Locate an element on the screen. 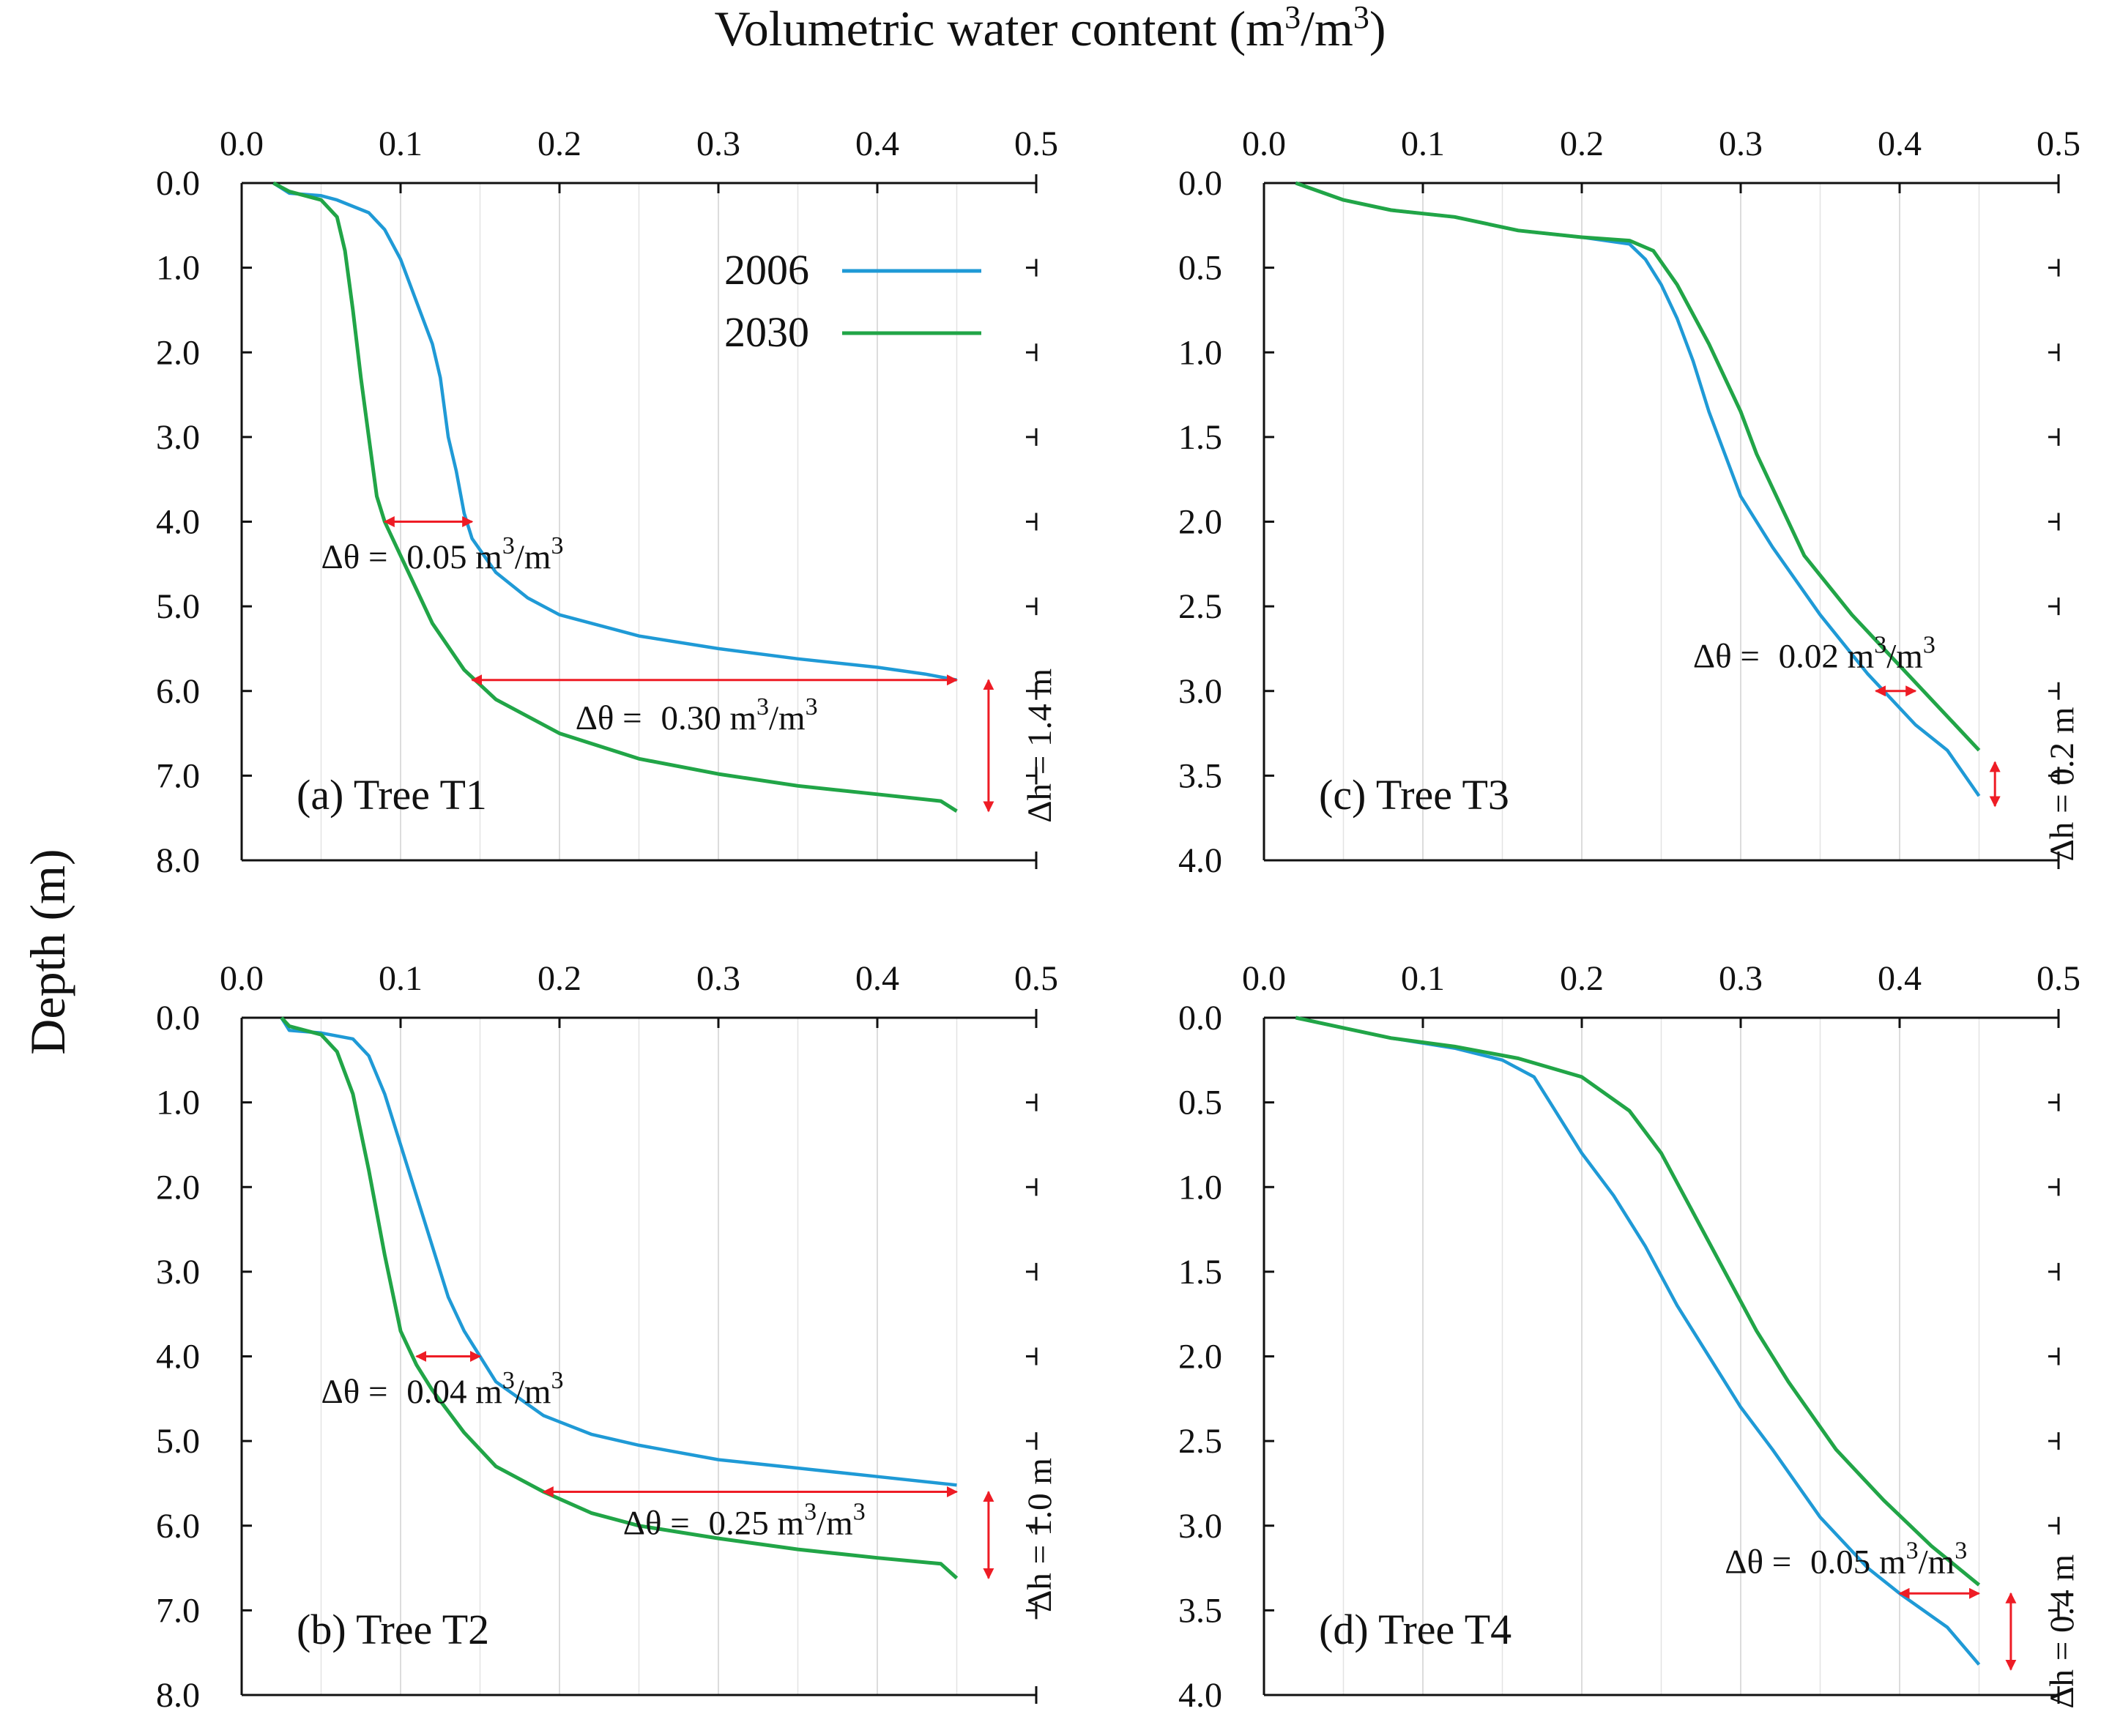  delta-theta-value: 0.04 m is located at coordinates (454, 1392).